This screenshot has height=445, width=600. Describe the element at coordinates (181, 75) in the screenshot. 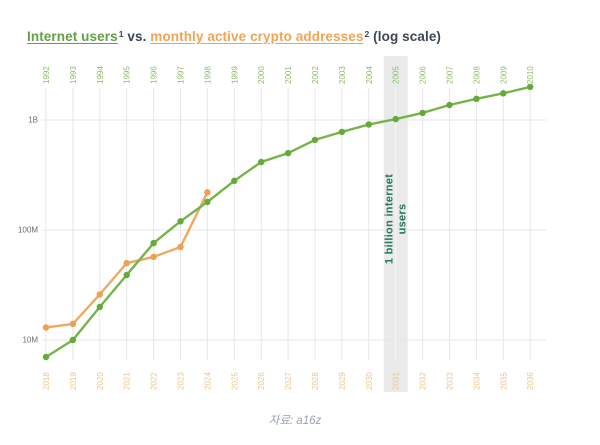

I see `top-axis-tick-label: 1997` at that location.